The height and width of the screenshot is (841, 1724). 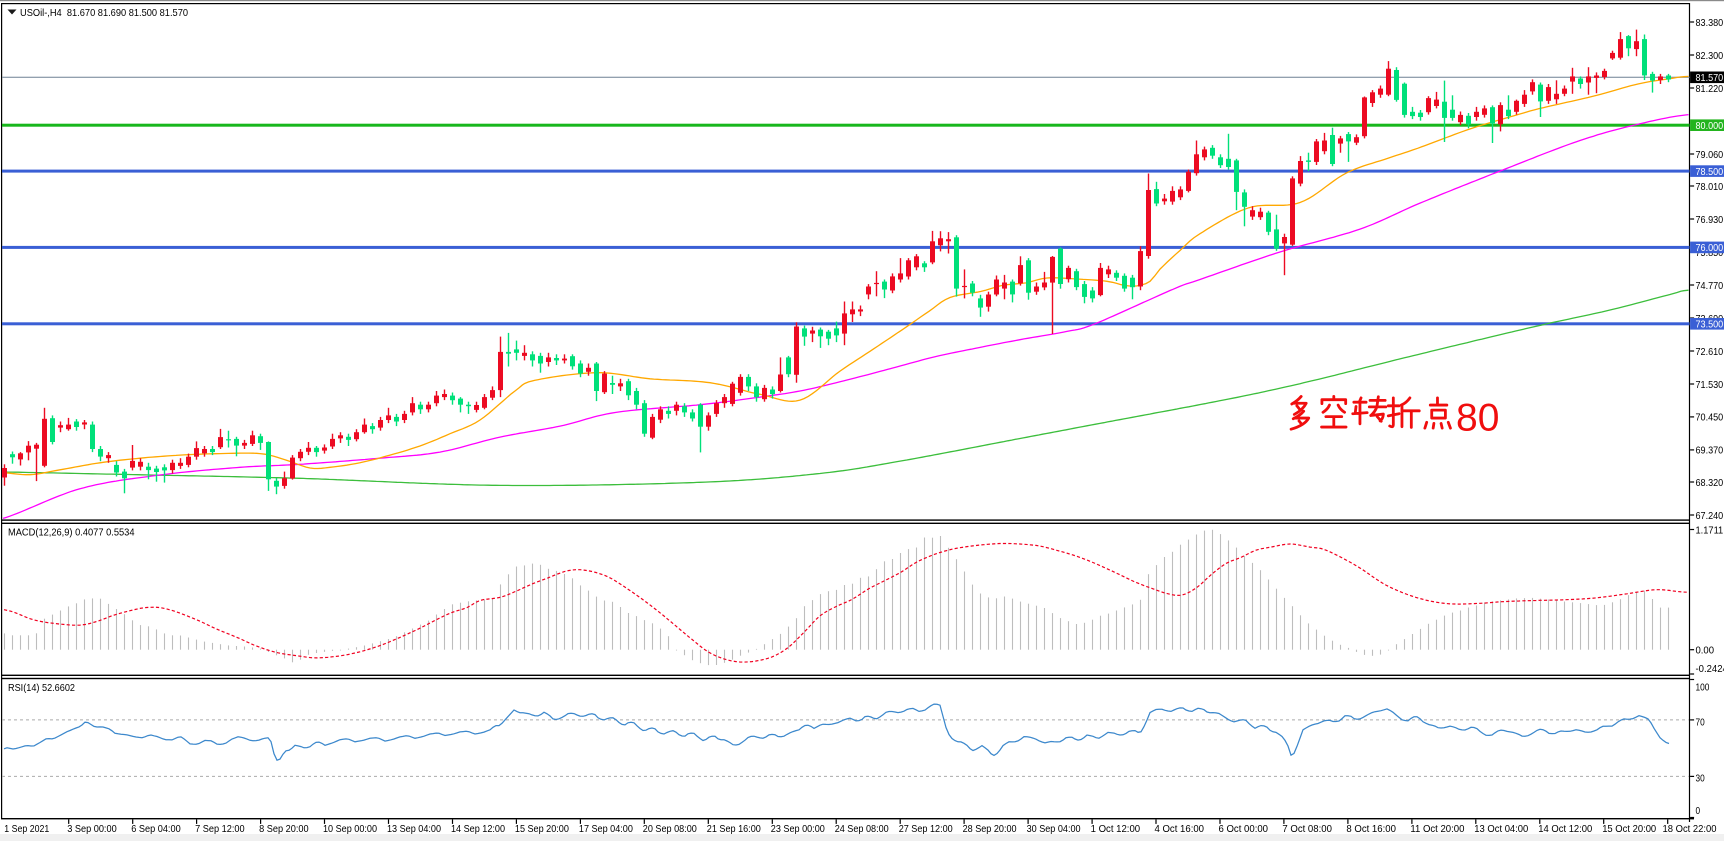 What do you see at coordinates (414, 829) in the screenshot?
I see `svg-text: 13 Sep 04:00` at bounding box center [414, 829].